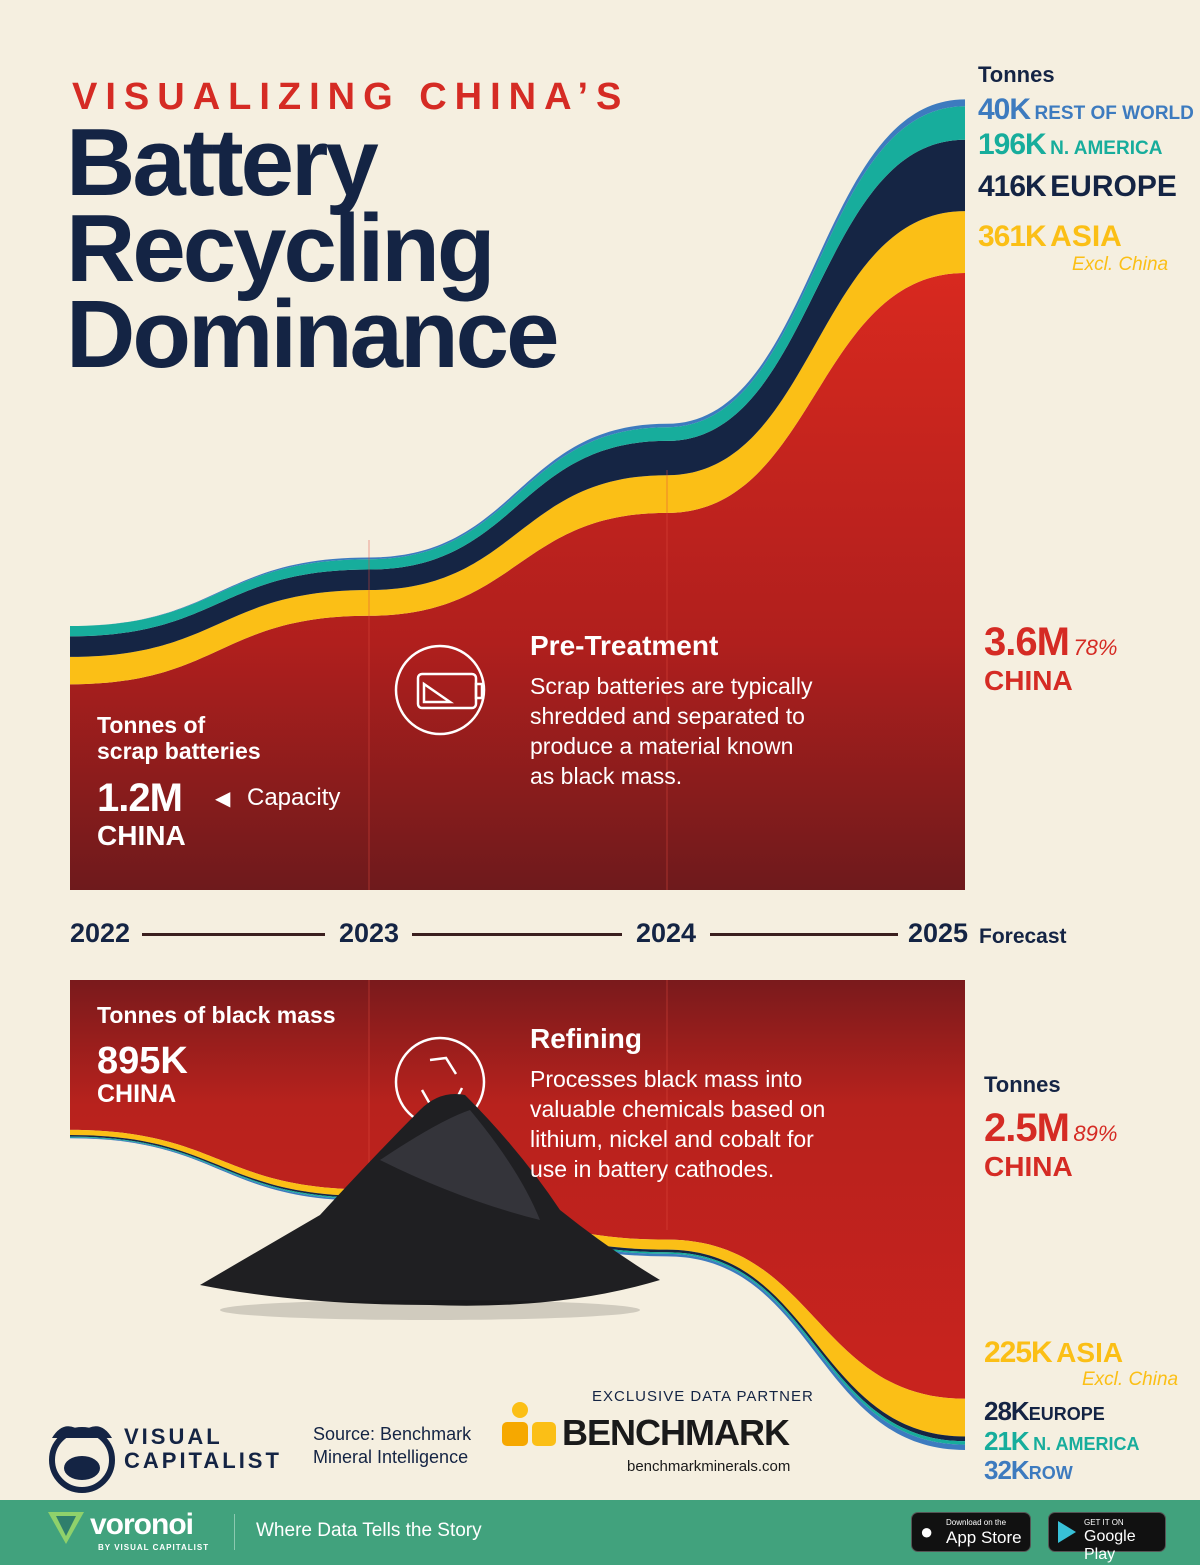  Describe the element at coordinates (1110, 1545) in the screenshot. I see `line: Google Play` at that location.